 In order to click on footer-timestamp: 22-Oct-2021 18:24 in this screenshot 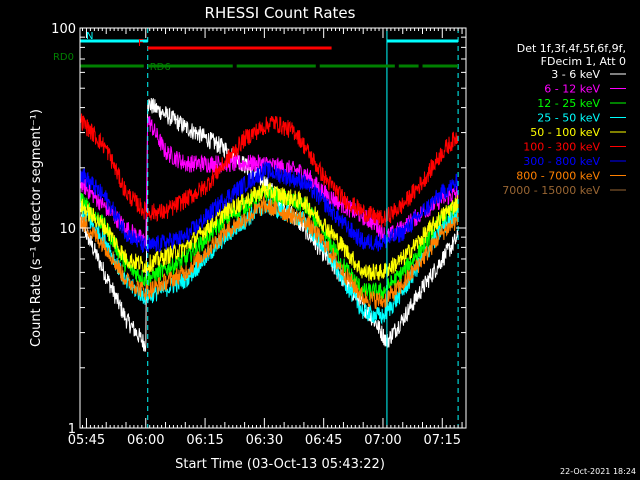, I will do `click(598, 471)`.